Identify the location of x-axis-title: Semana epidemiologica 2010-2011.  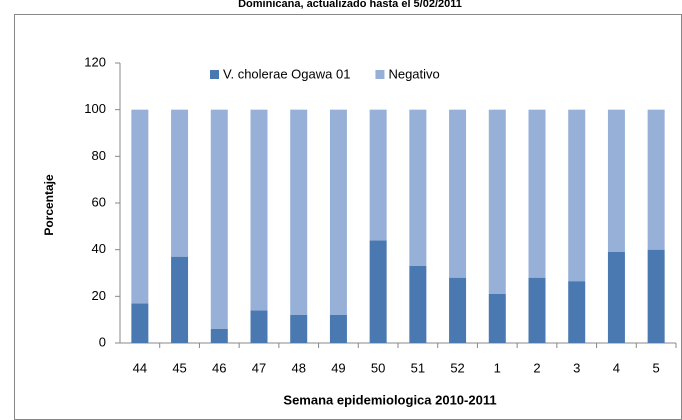
(389, 399).